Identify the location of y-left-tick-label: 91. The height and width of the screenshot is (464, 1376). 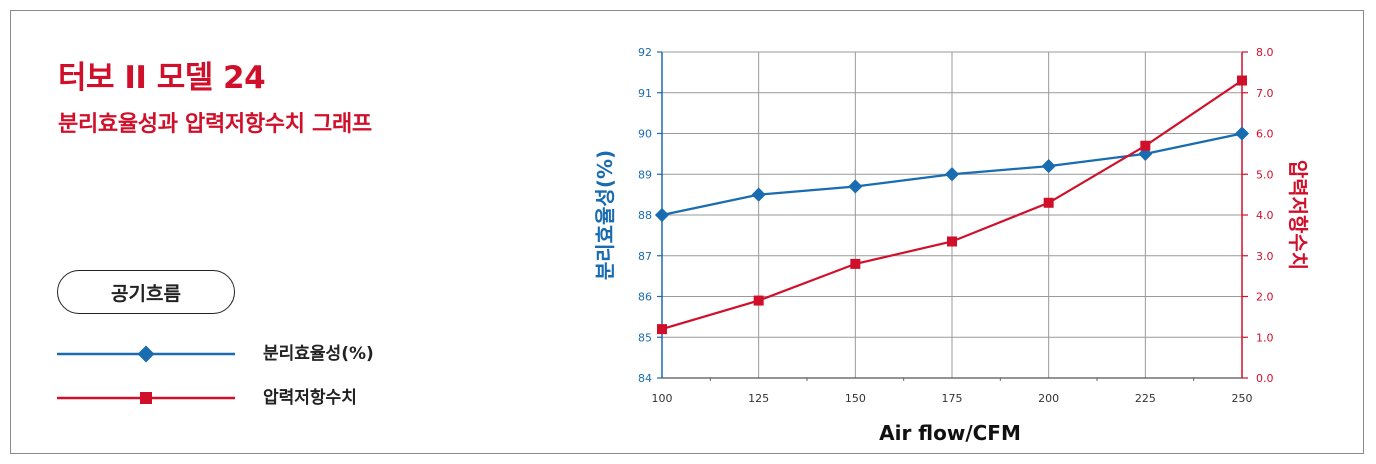
(645, 93).